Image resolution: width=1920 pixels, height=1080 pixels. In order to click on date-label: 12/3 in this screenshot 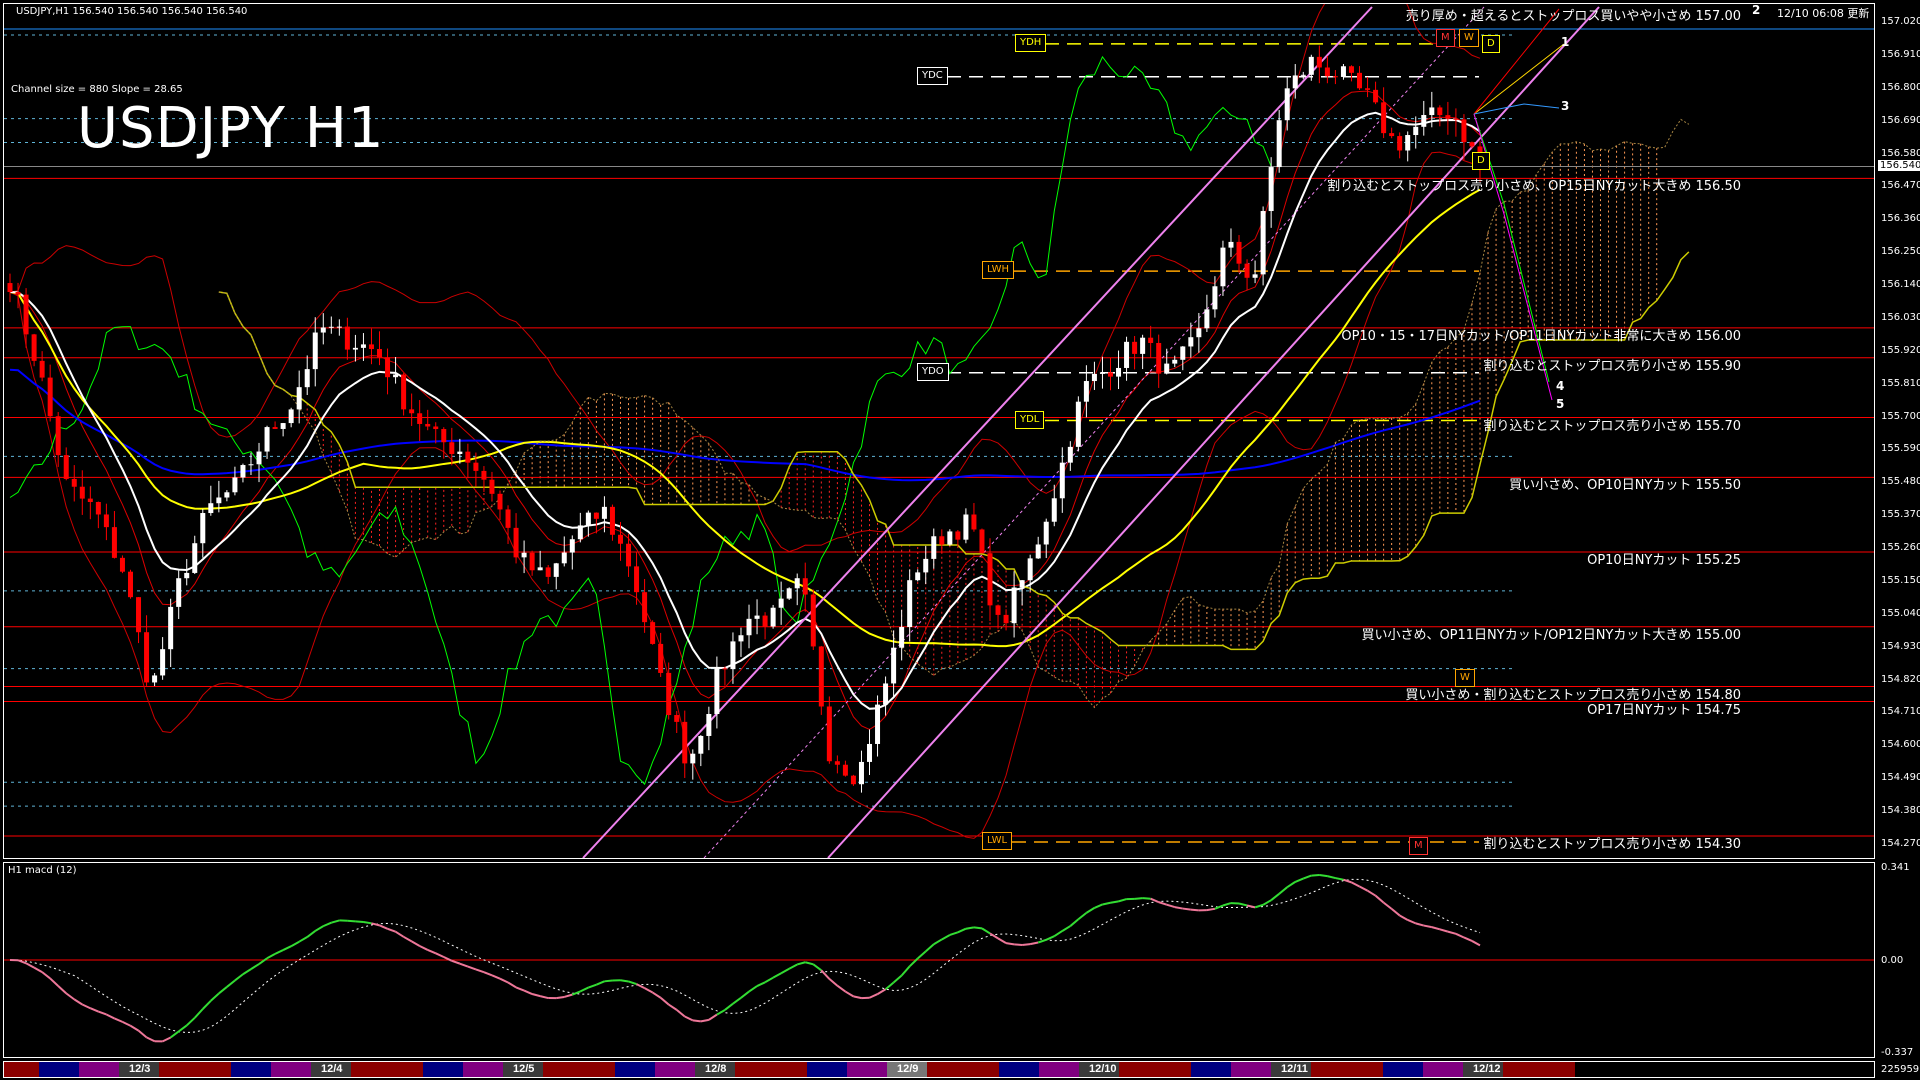, I will do `click(140, 1069)`.